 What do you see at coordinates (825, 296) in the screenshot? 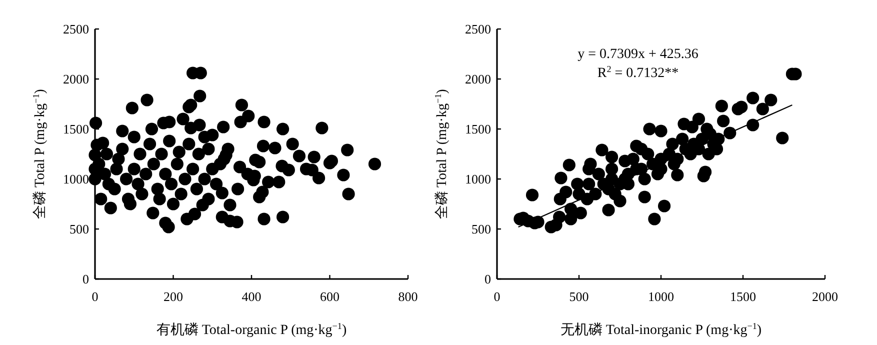
I see `x-tick-label: 2000` at bounding box center [825, 296].